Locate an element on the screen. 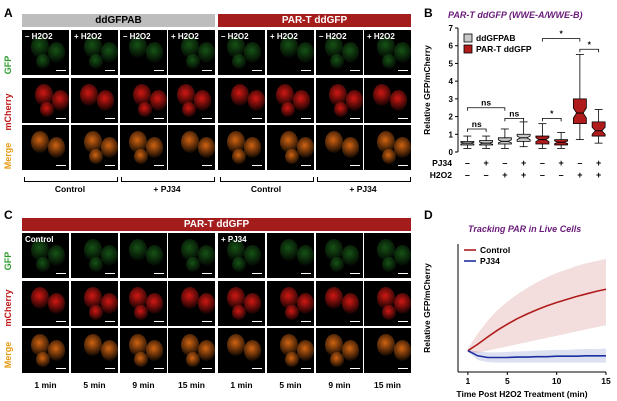 The width and height of the screenshot is (617, 401). y-tick-label: 0 is located at coordinates (451, 152).